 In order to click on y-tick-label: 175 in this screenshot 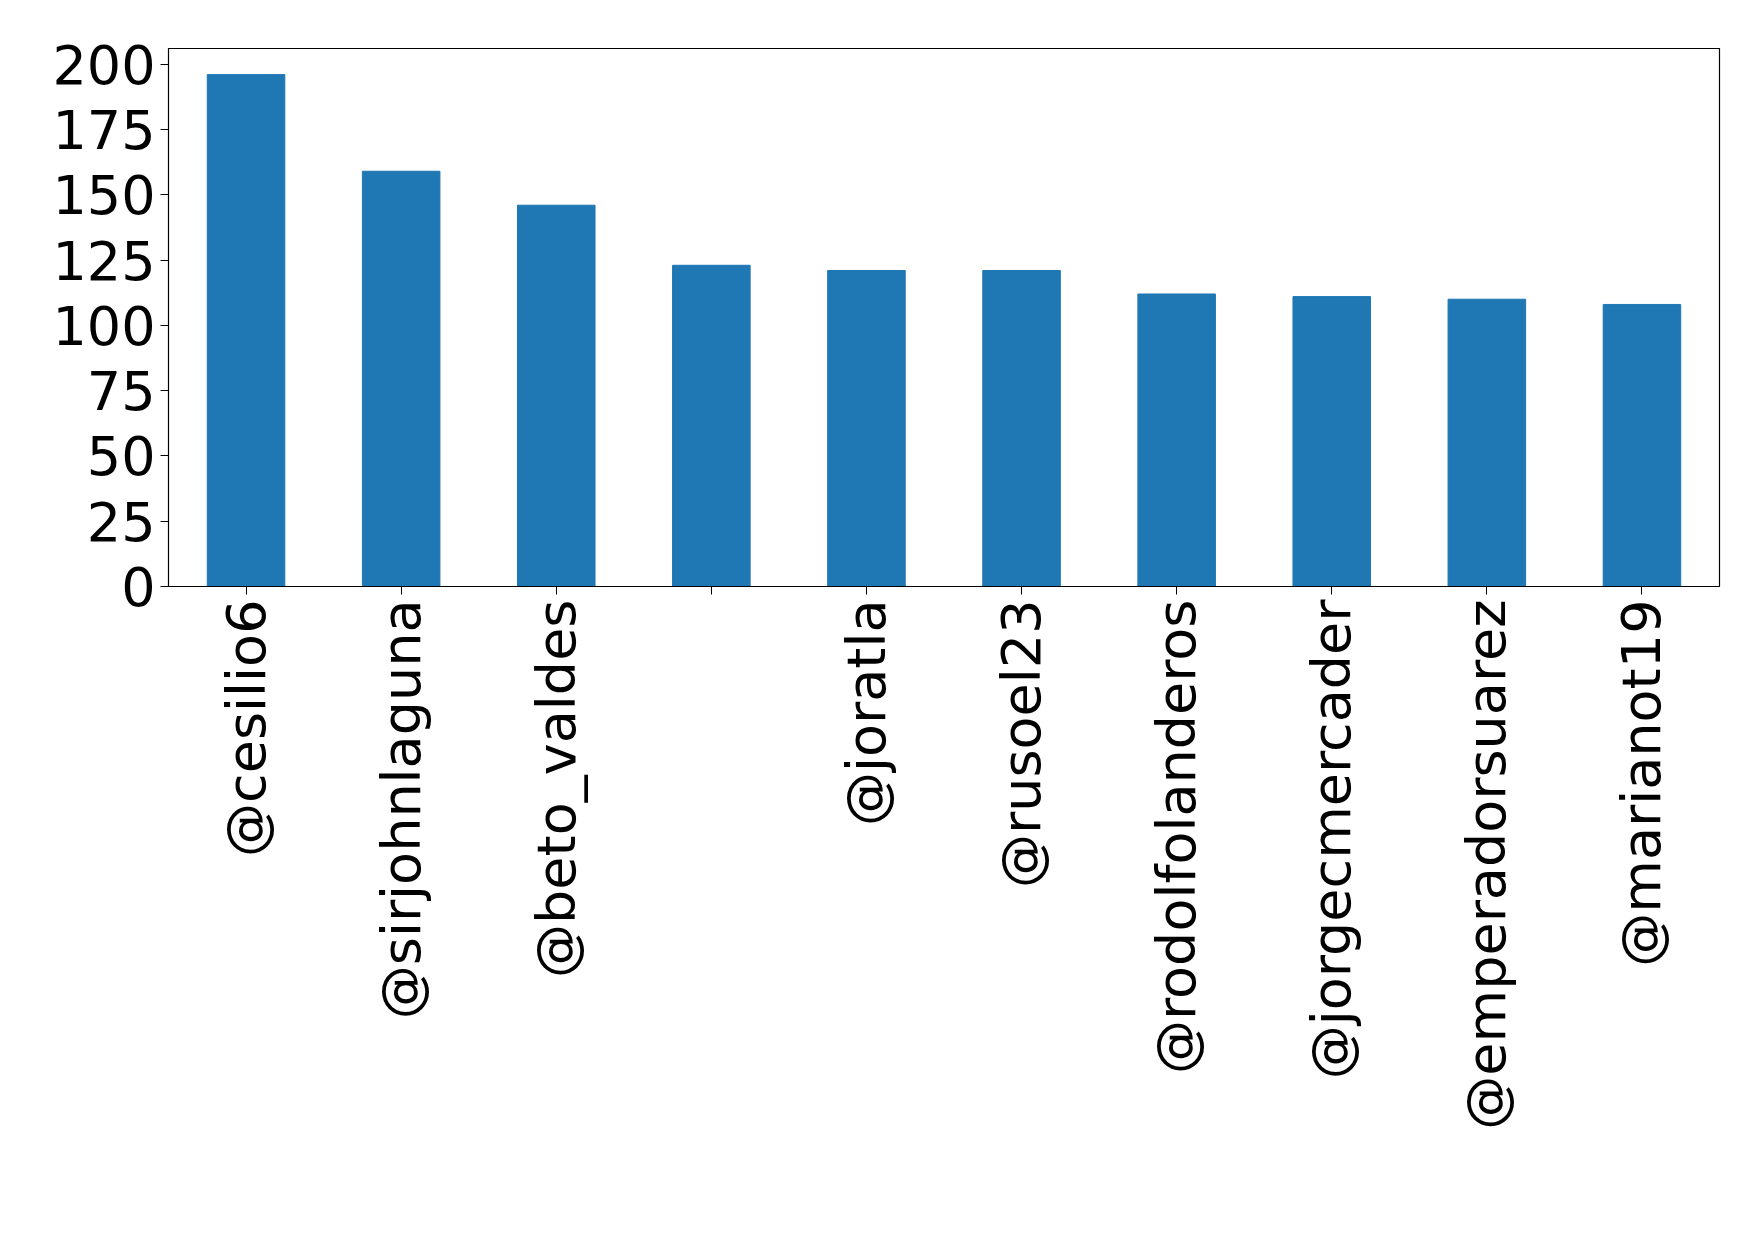, I will do `click(104, 130)`.